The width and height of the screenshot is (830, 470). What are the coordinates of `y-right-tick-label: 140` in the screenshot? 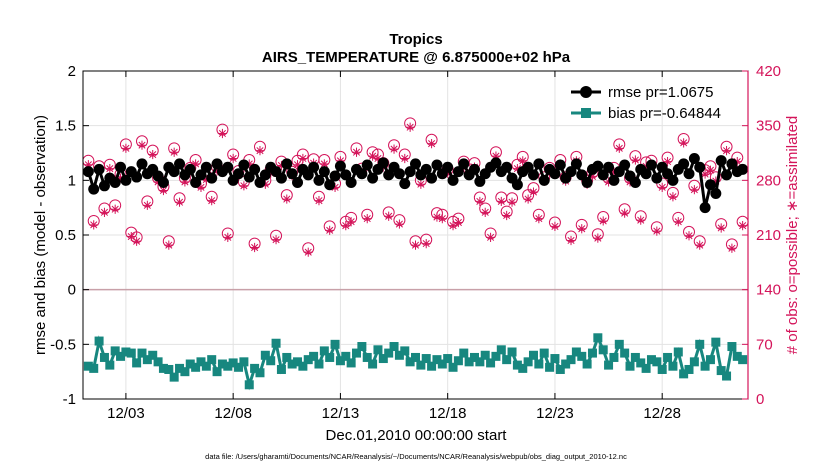 It's located at (768, 290).